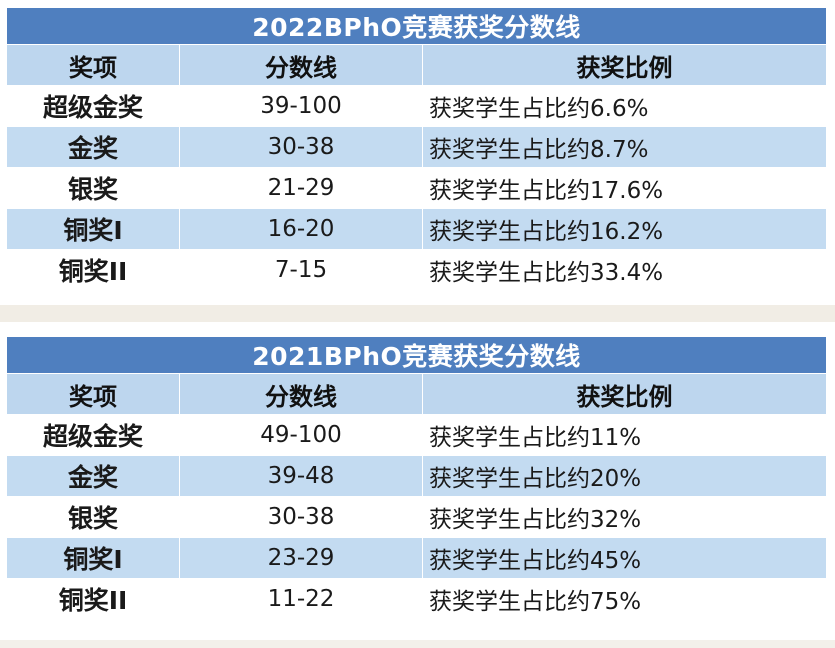 This screenshot has height=648, width=835. Describe the element at coordinates (301, 476) in the screenshot. I see `score-range-cell: 39-48` at that location.